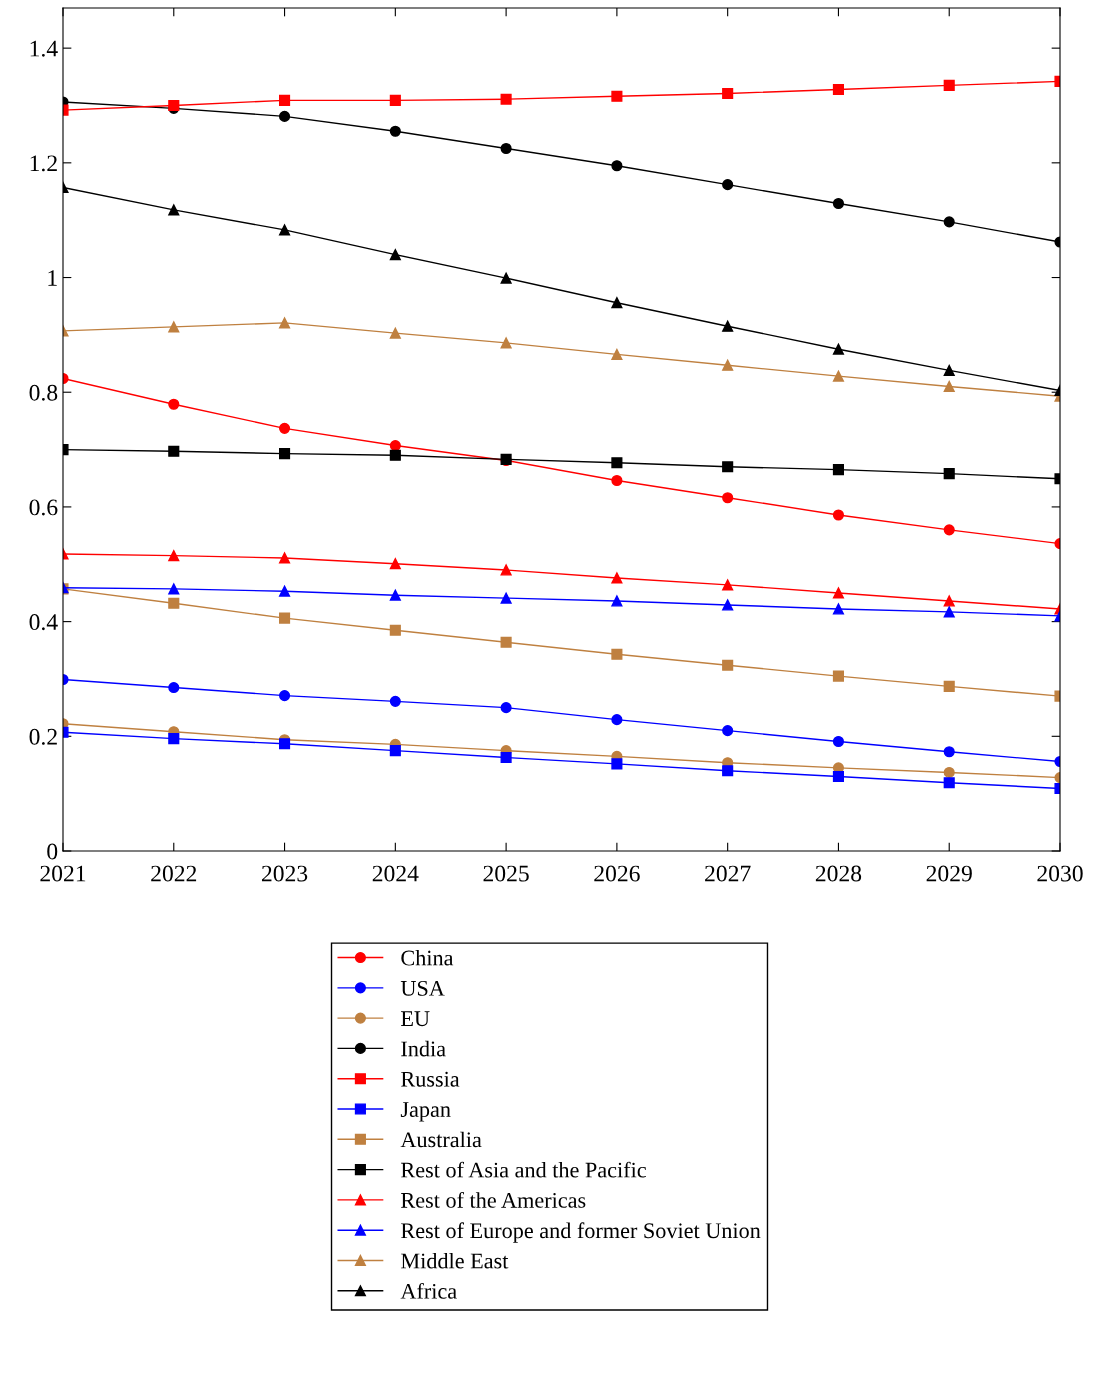  I want to click on legend-label: China, so click(427, 957).